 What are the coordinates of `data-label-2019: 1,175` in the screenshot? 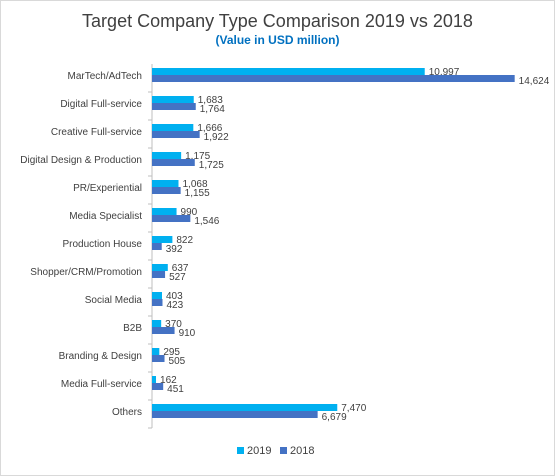 It's located at (197, 156).